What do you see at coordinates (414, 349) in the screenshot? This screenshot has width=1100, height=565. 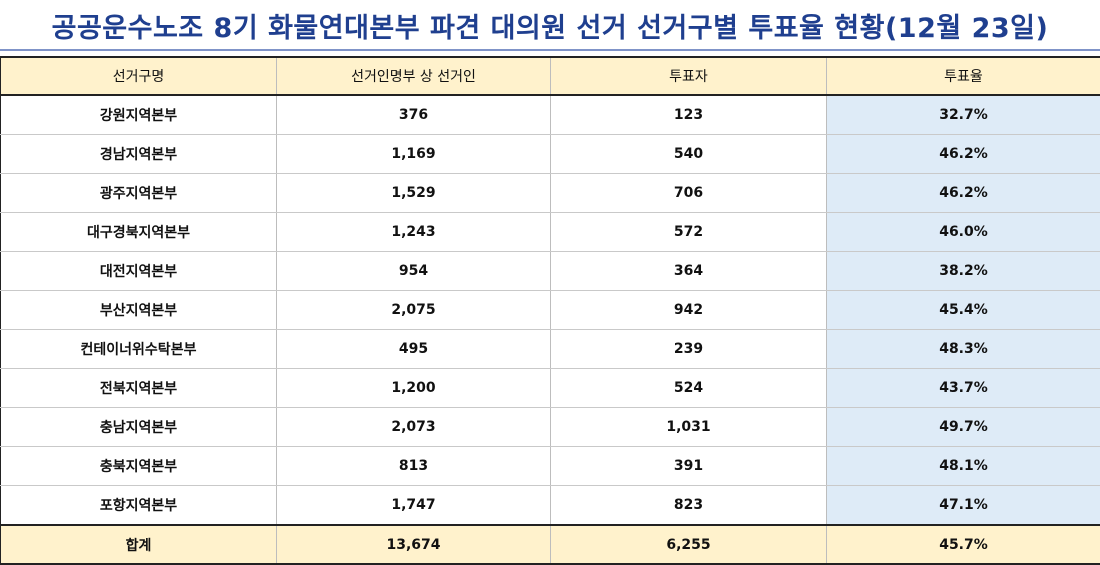 I see `registered-voters-cell: 495` at bounding box center [414, 349].